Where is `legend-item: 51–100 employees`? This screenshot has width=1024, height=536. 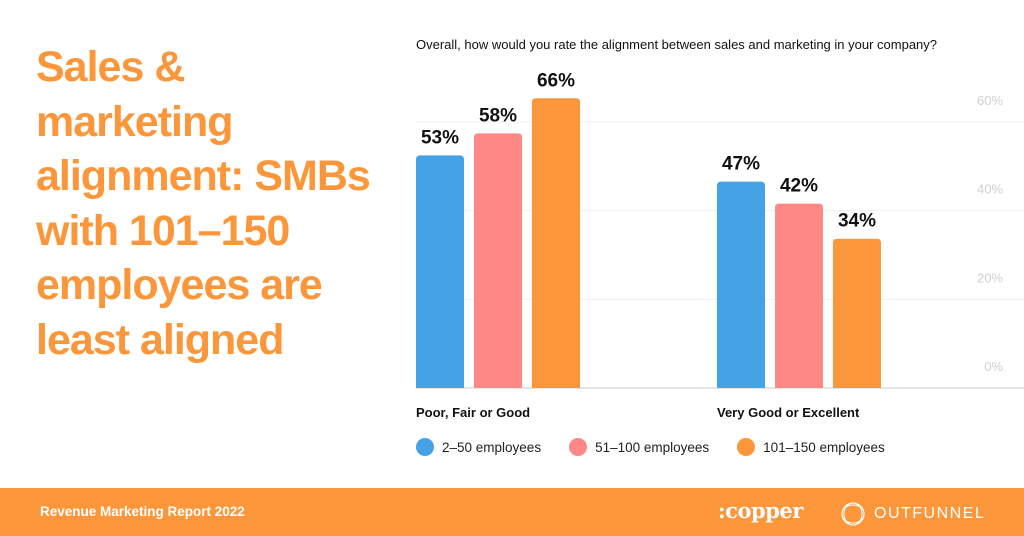
legend-item: 51–100 employees is located at coordinates (639, 447).